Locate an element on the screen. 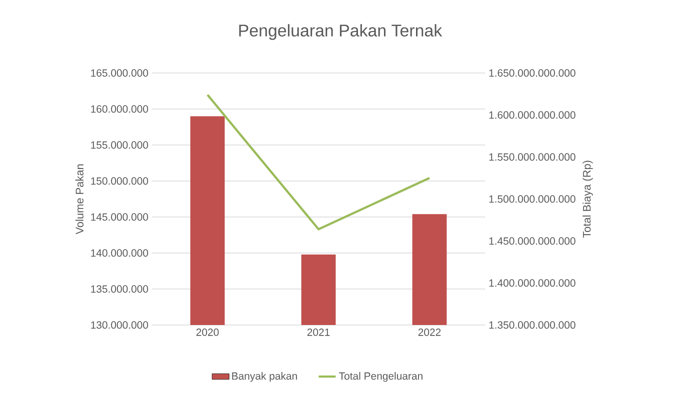  y-tick-label: 145.000.000 is located at coordinates (119, 217).